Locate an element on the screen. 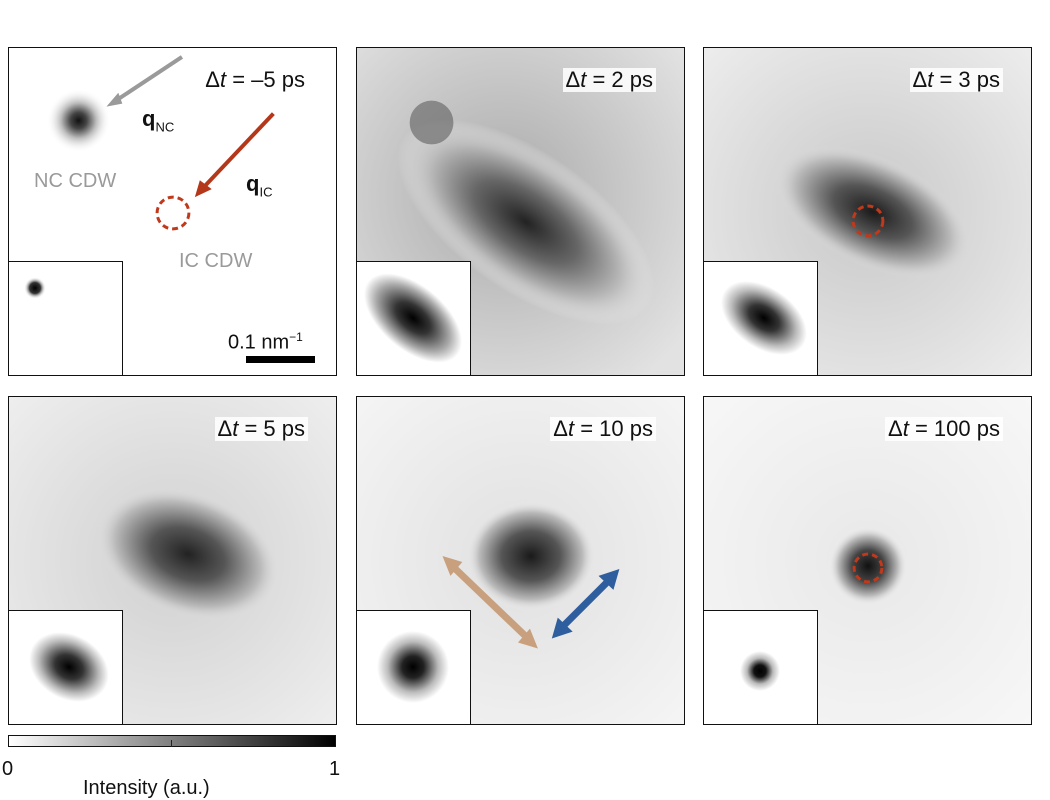  delay-label: Δt = 2 ps is located at coordinates (609, 80).